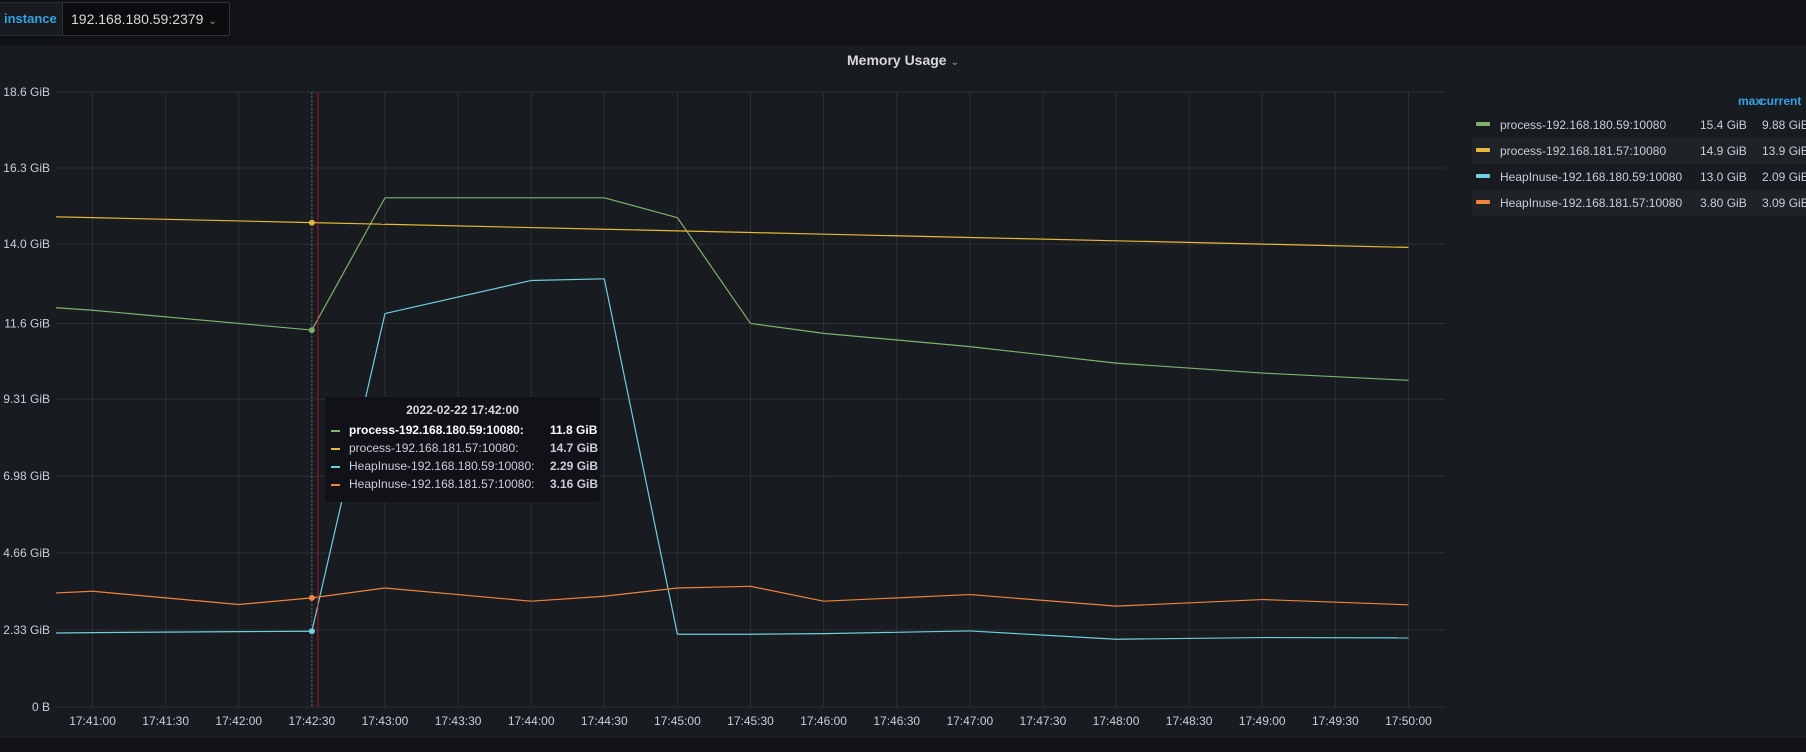  What do you see at coordinates (1408, 721) in the screenshot?
I see `x-tick-label: 17:50:00` at bounding box center [1408, 721].